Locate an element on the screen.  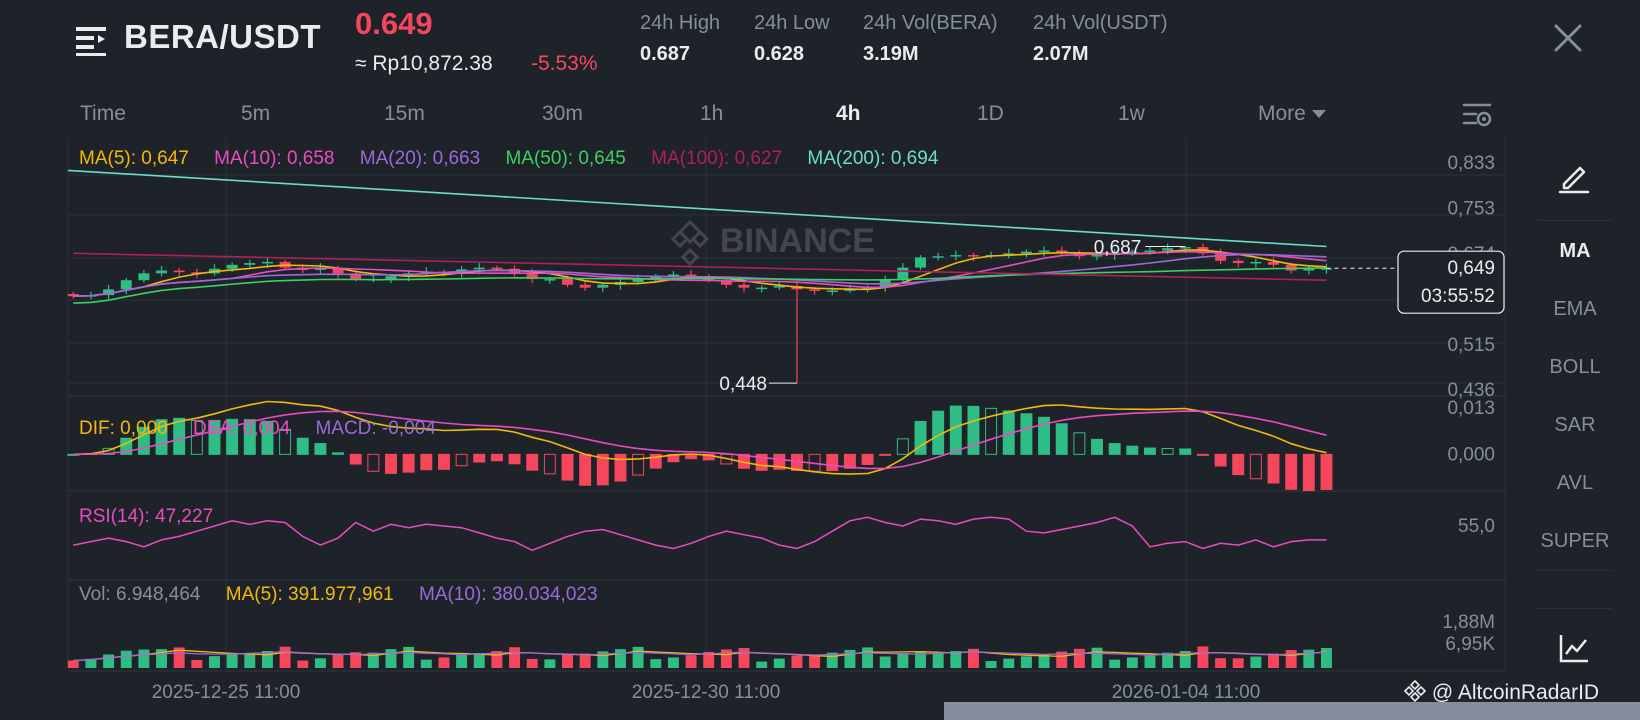
tab-5m: 5m is located at coordinates (256, 113).